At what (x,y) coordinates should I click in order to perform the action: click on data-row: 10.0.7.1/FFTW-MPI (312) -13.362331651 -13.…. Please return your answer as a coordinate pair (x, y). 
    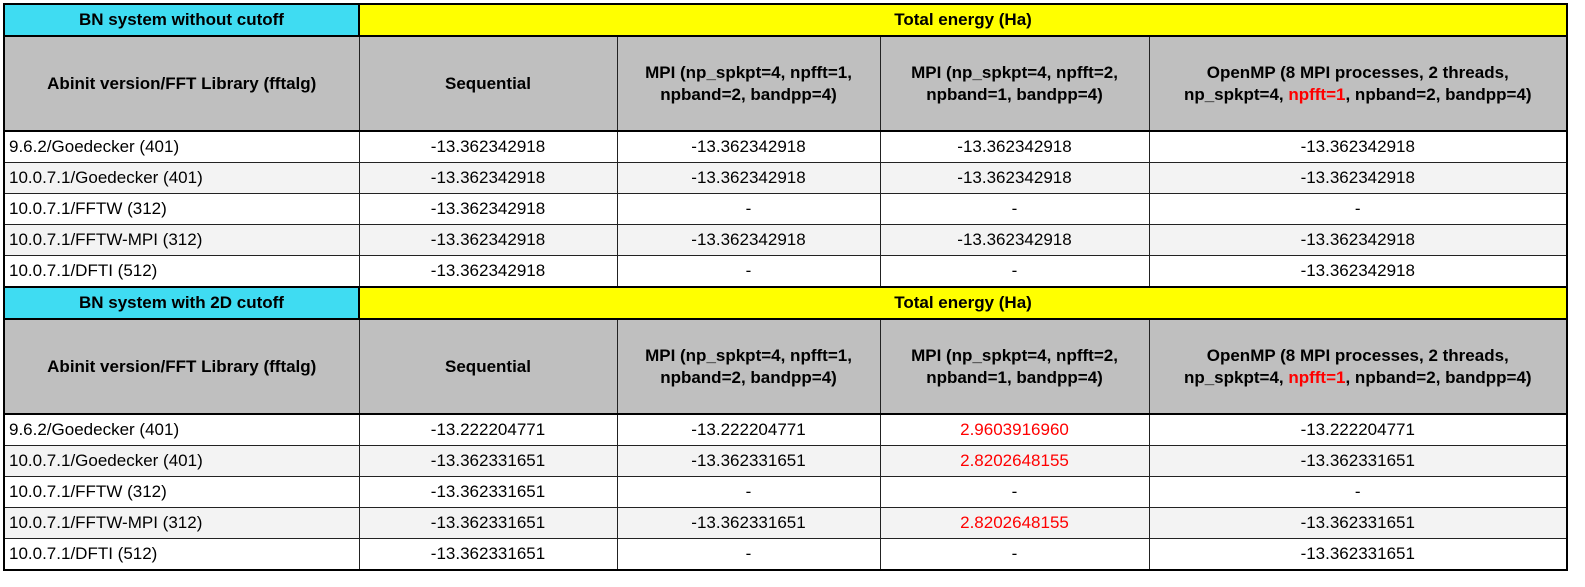
    Looking at the image, I should click on (786, 523).